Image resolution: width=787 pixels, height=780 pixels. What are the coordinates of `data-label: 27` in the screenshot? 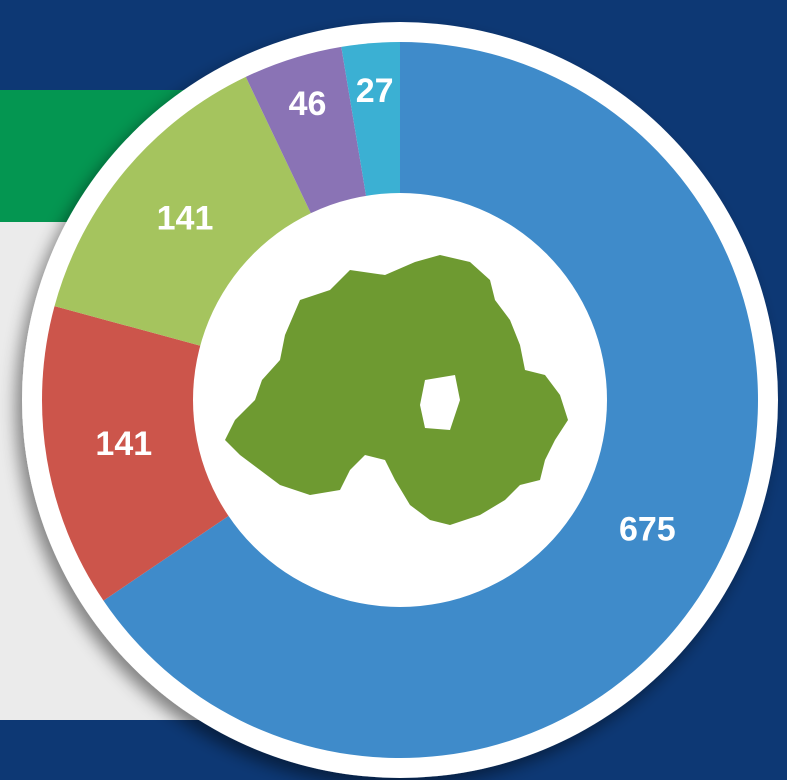 It's located at (375, 91).